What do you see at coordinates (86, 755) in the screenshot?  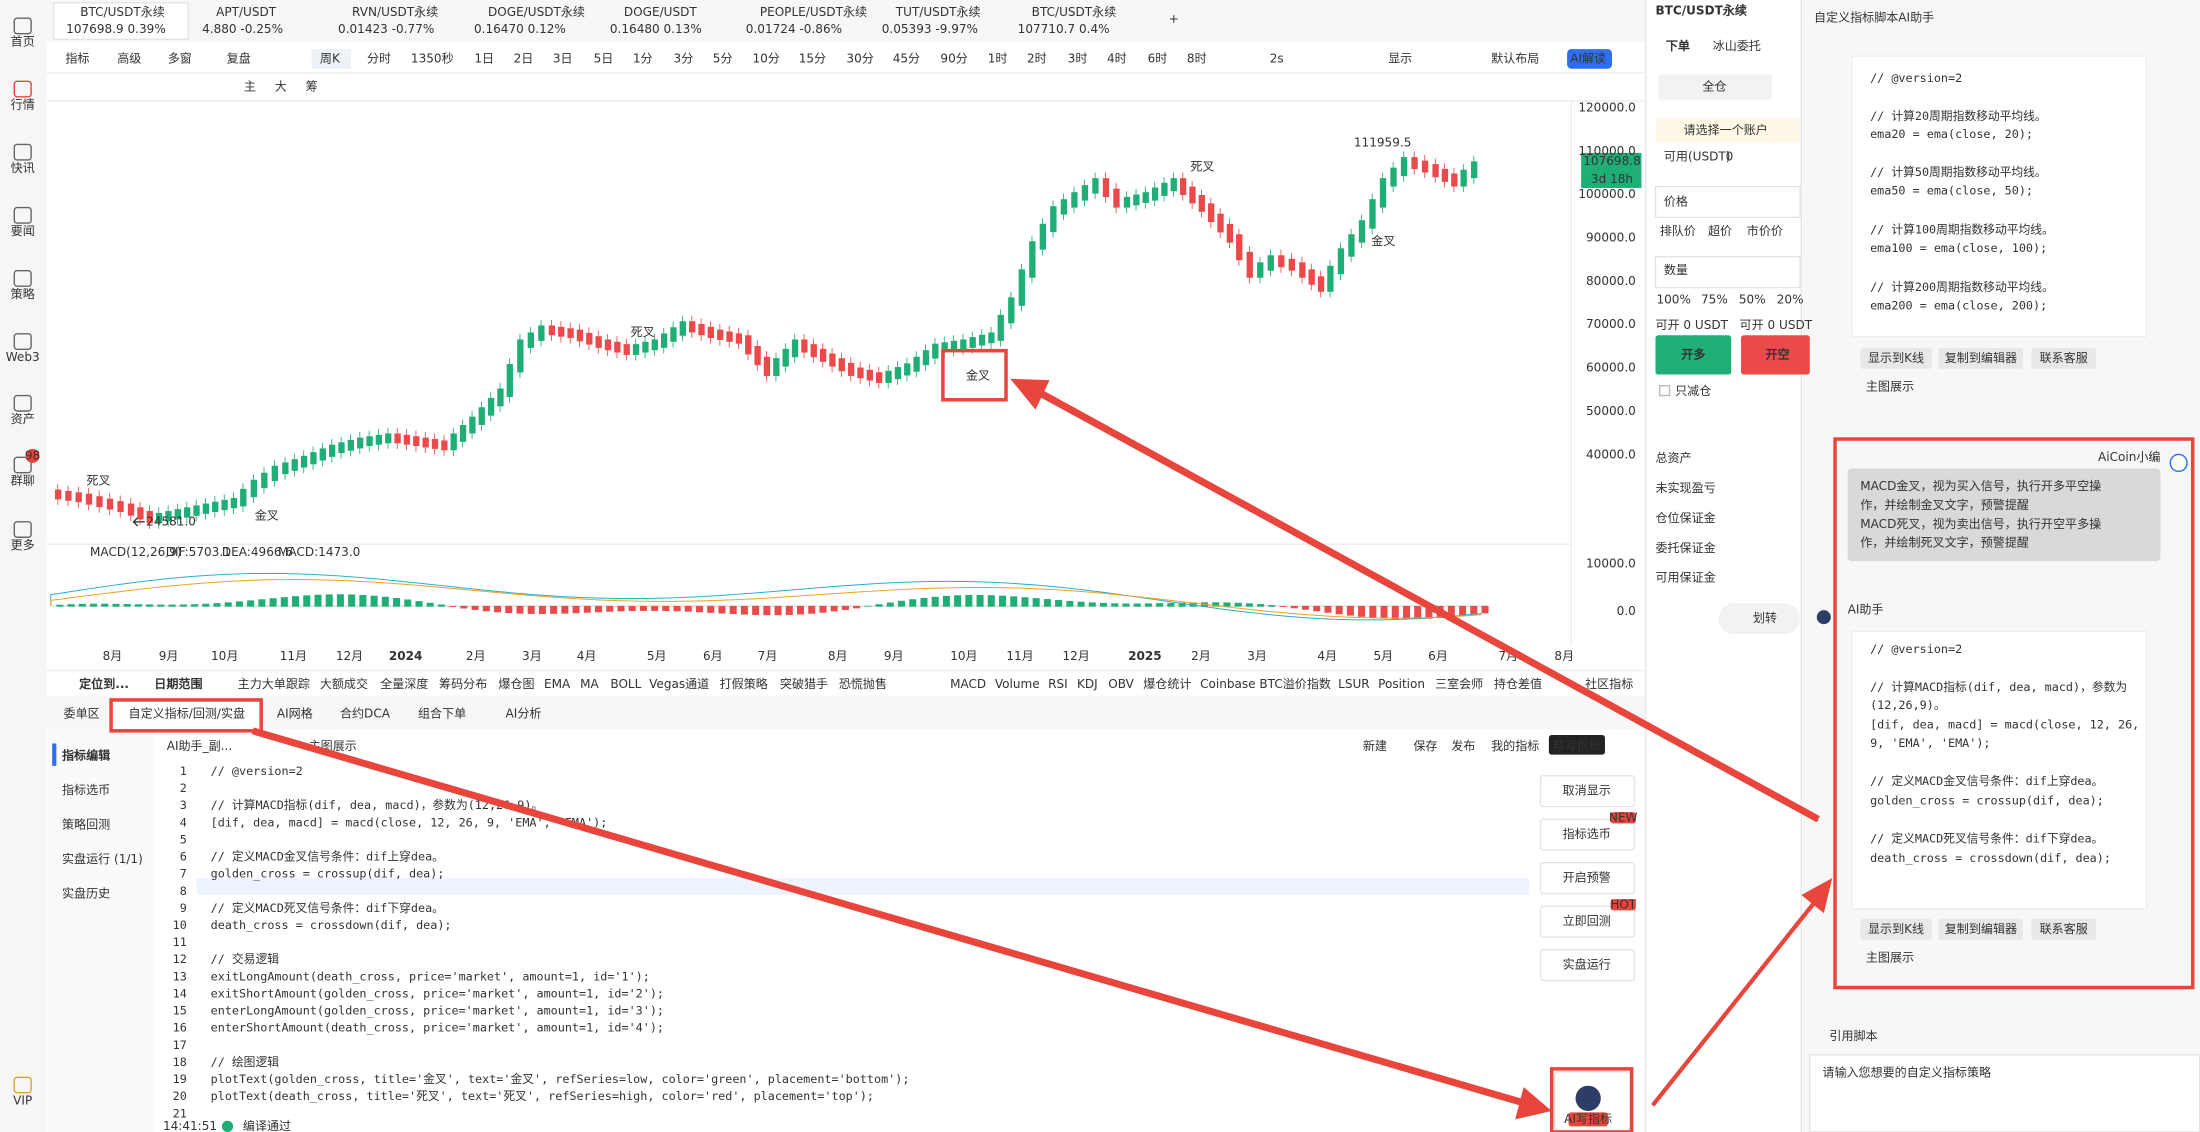 I see `nav-item: 指标编辑` at bounding box center [86, 755].